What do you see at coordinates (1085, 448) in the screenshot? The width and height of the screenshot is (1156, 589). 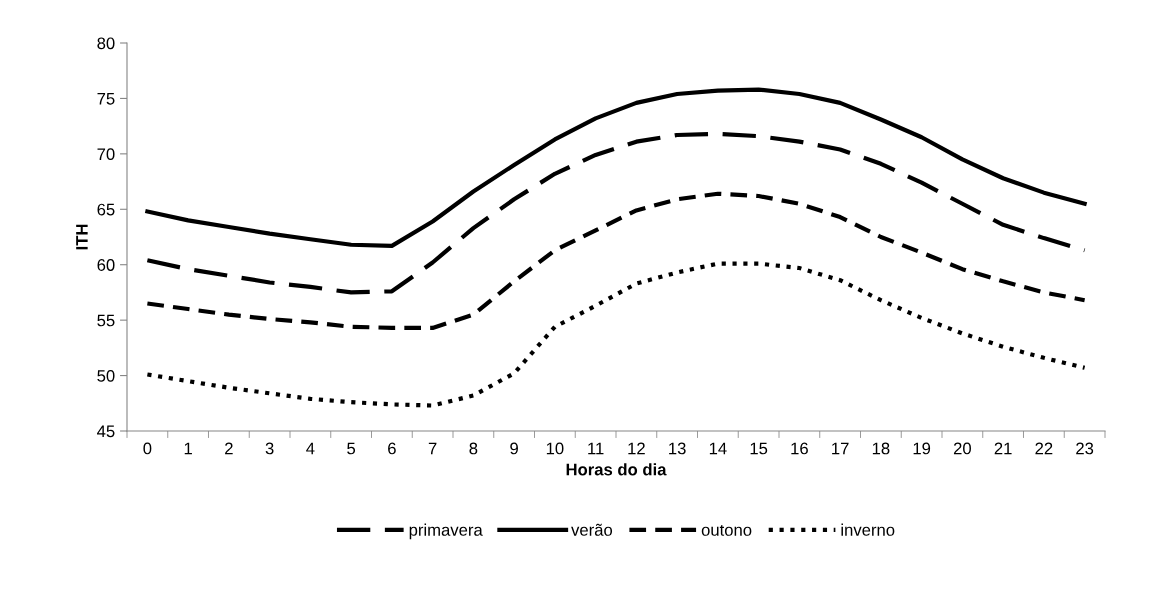 I see `x-tick-label: 23` at bounding box center [1085, 448].